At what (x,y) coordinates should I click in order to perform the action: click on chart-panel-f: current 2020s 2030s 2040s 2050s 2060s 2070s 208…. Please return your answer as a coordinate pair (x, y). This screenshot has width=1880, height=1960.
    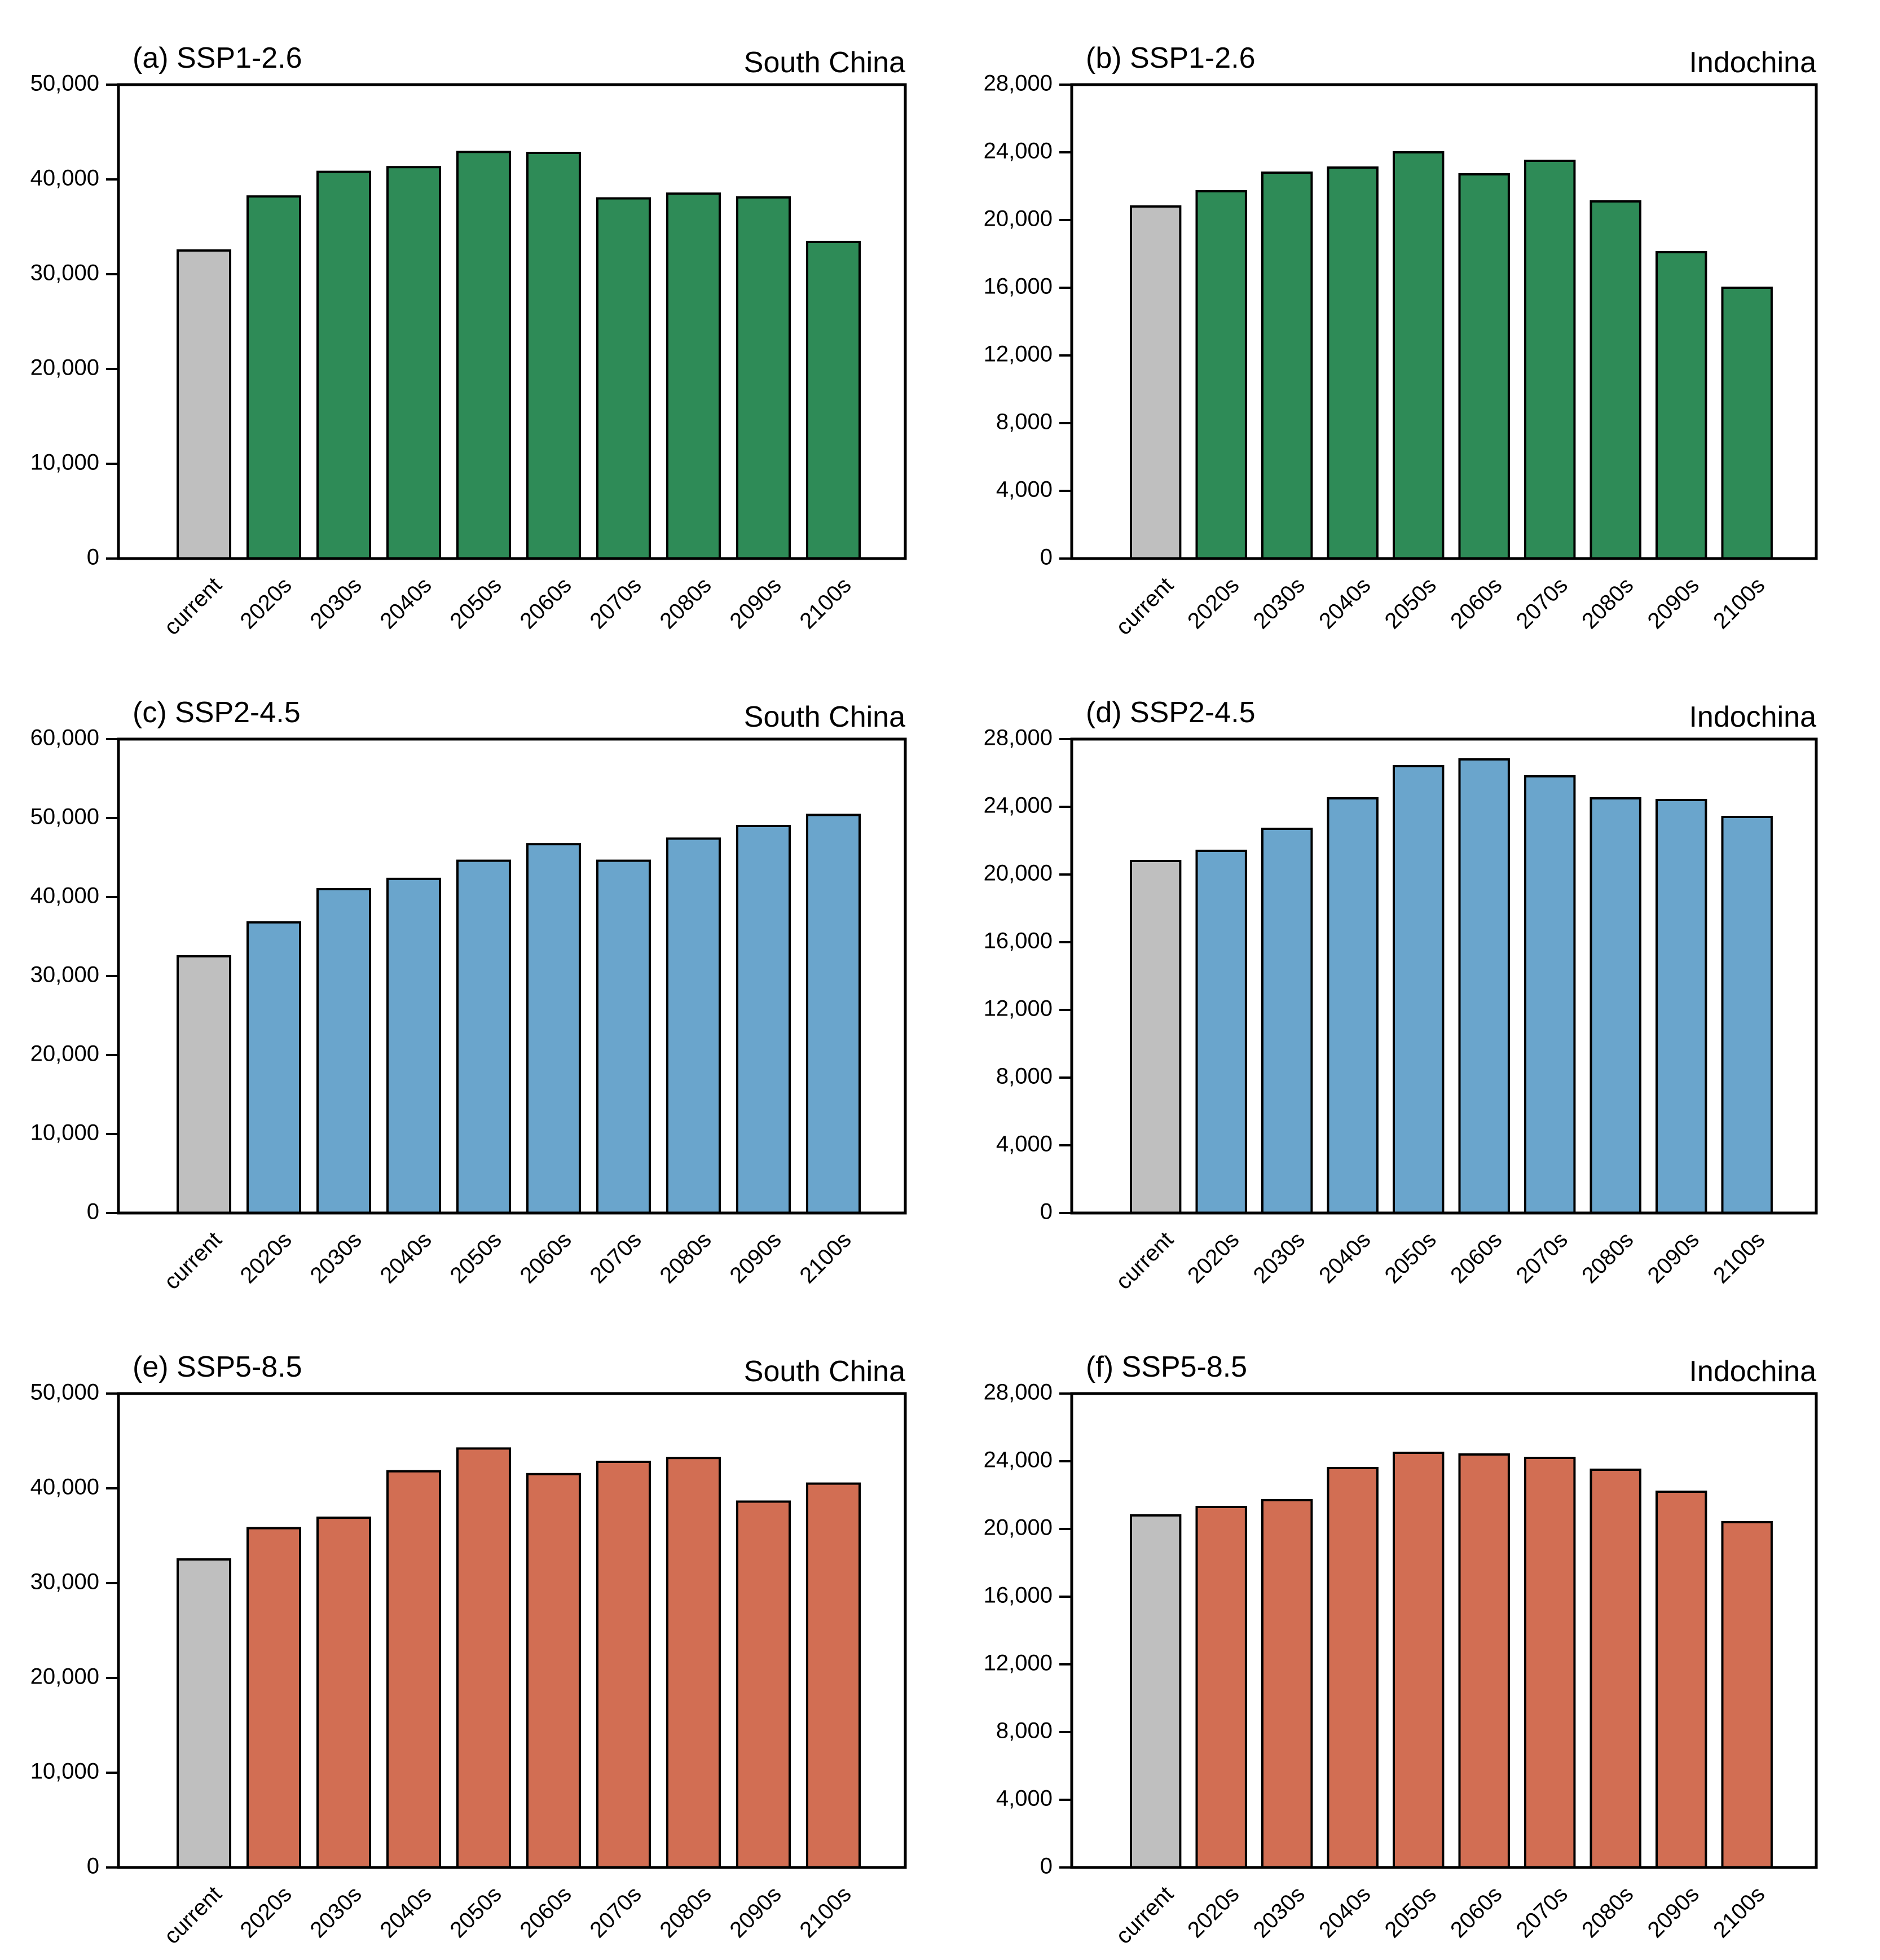
    Looking at the image, I should click on (1401, 1650).